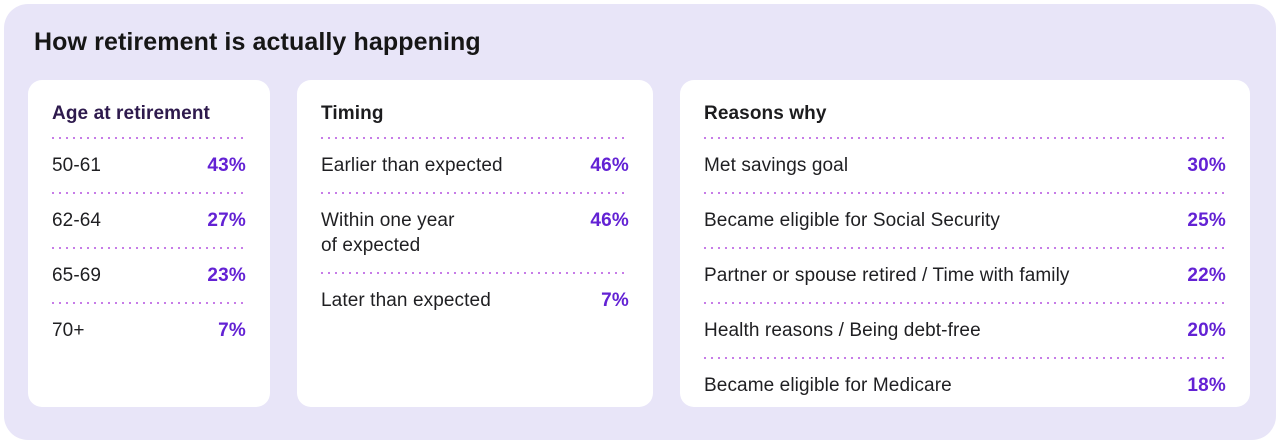  Describe the element at coordinates (77, 165) in the screenshot. I see `row-label: 50-61` at that location.